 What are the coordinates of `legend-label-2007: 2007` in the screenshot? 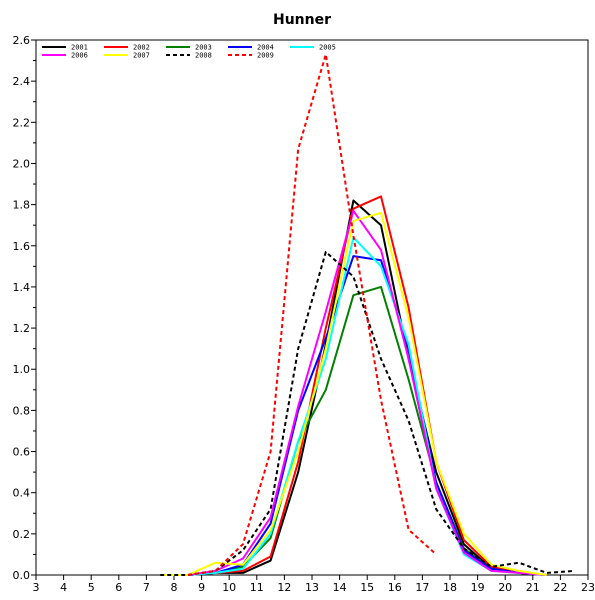 It's located at (141, 56).